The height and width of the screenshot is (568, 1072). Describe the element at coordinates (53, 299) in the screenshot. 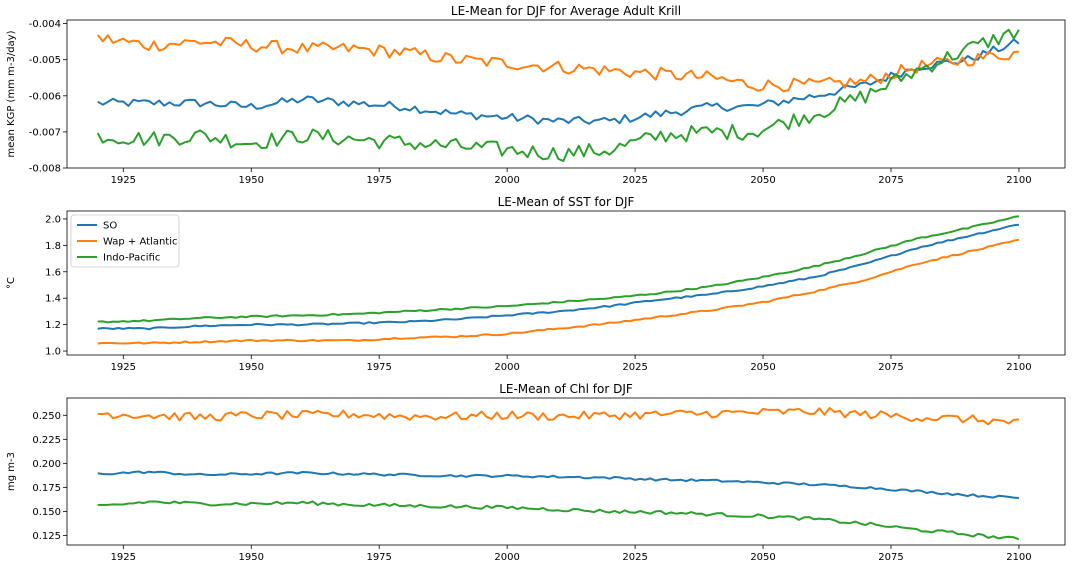

I see `y-tick-label: 1.4` at that location.